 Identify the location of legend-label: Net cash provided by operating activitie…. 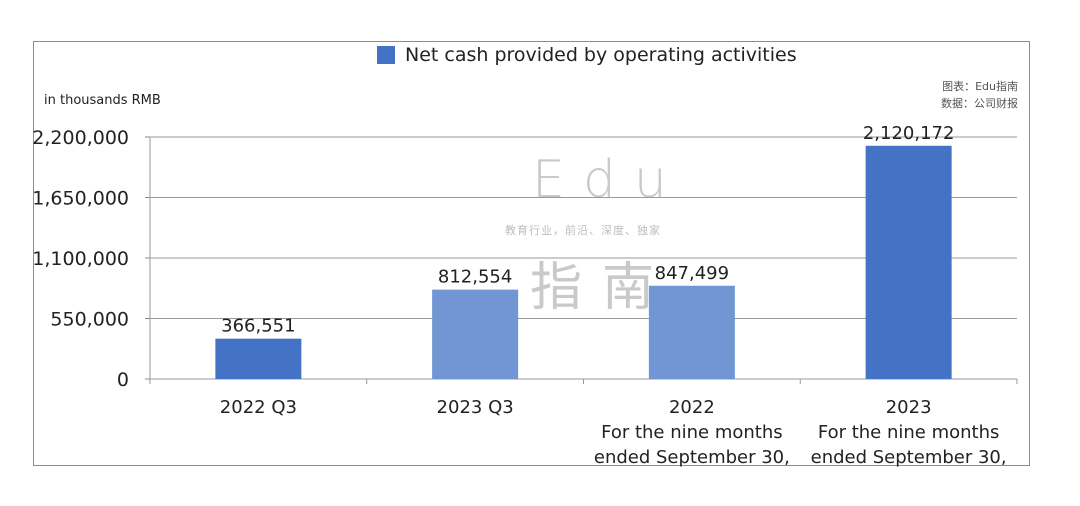
(601, 55).